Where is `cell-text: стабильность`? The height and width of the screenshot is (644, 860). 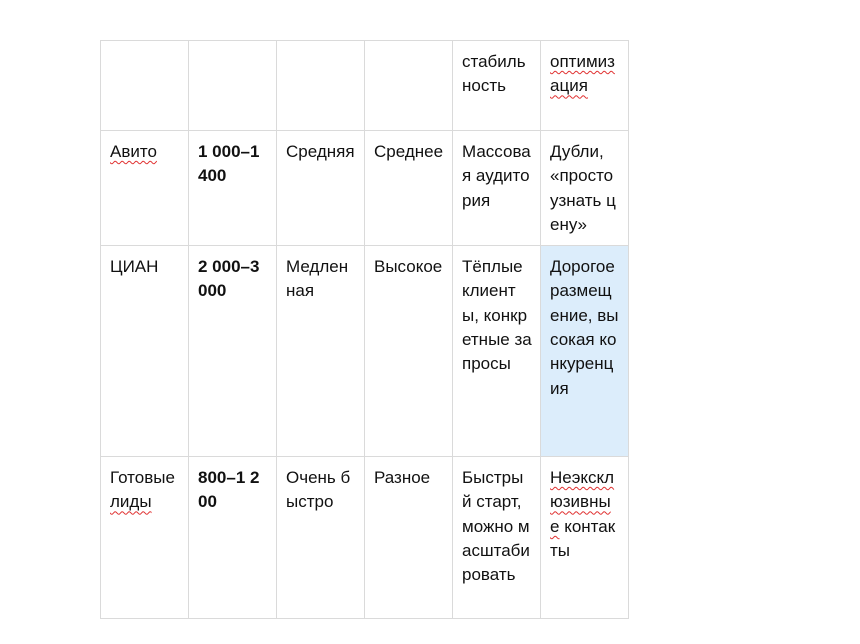
cell-text: стабильность is located at coordinates (494, 74).